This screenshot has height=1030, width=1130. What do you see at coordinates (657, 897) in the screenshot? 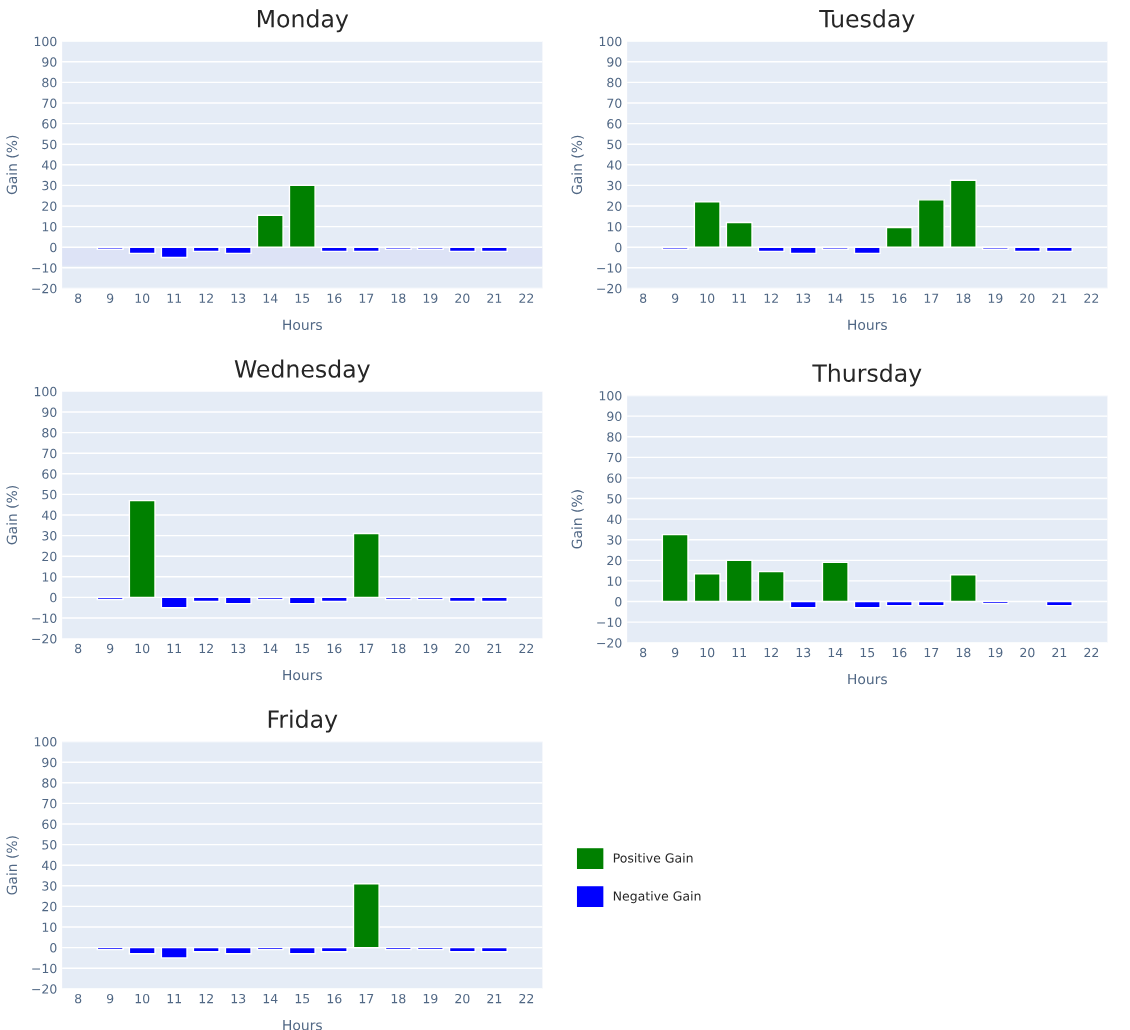
I see `legend-label: Negative Gain` at bounding box center [657, 897].